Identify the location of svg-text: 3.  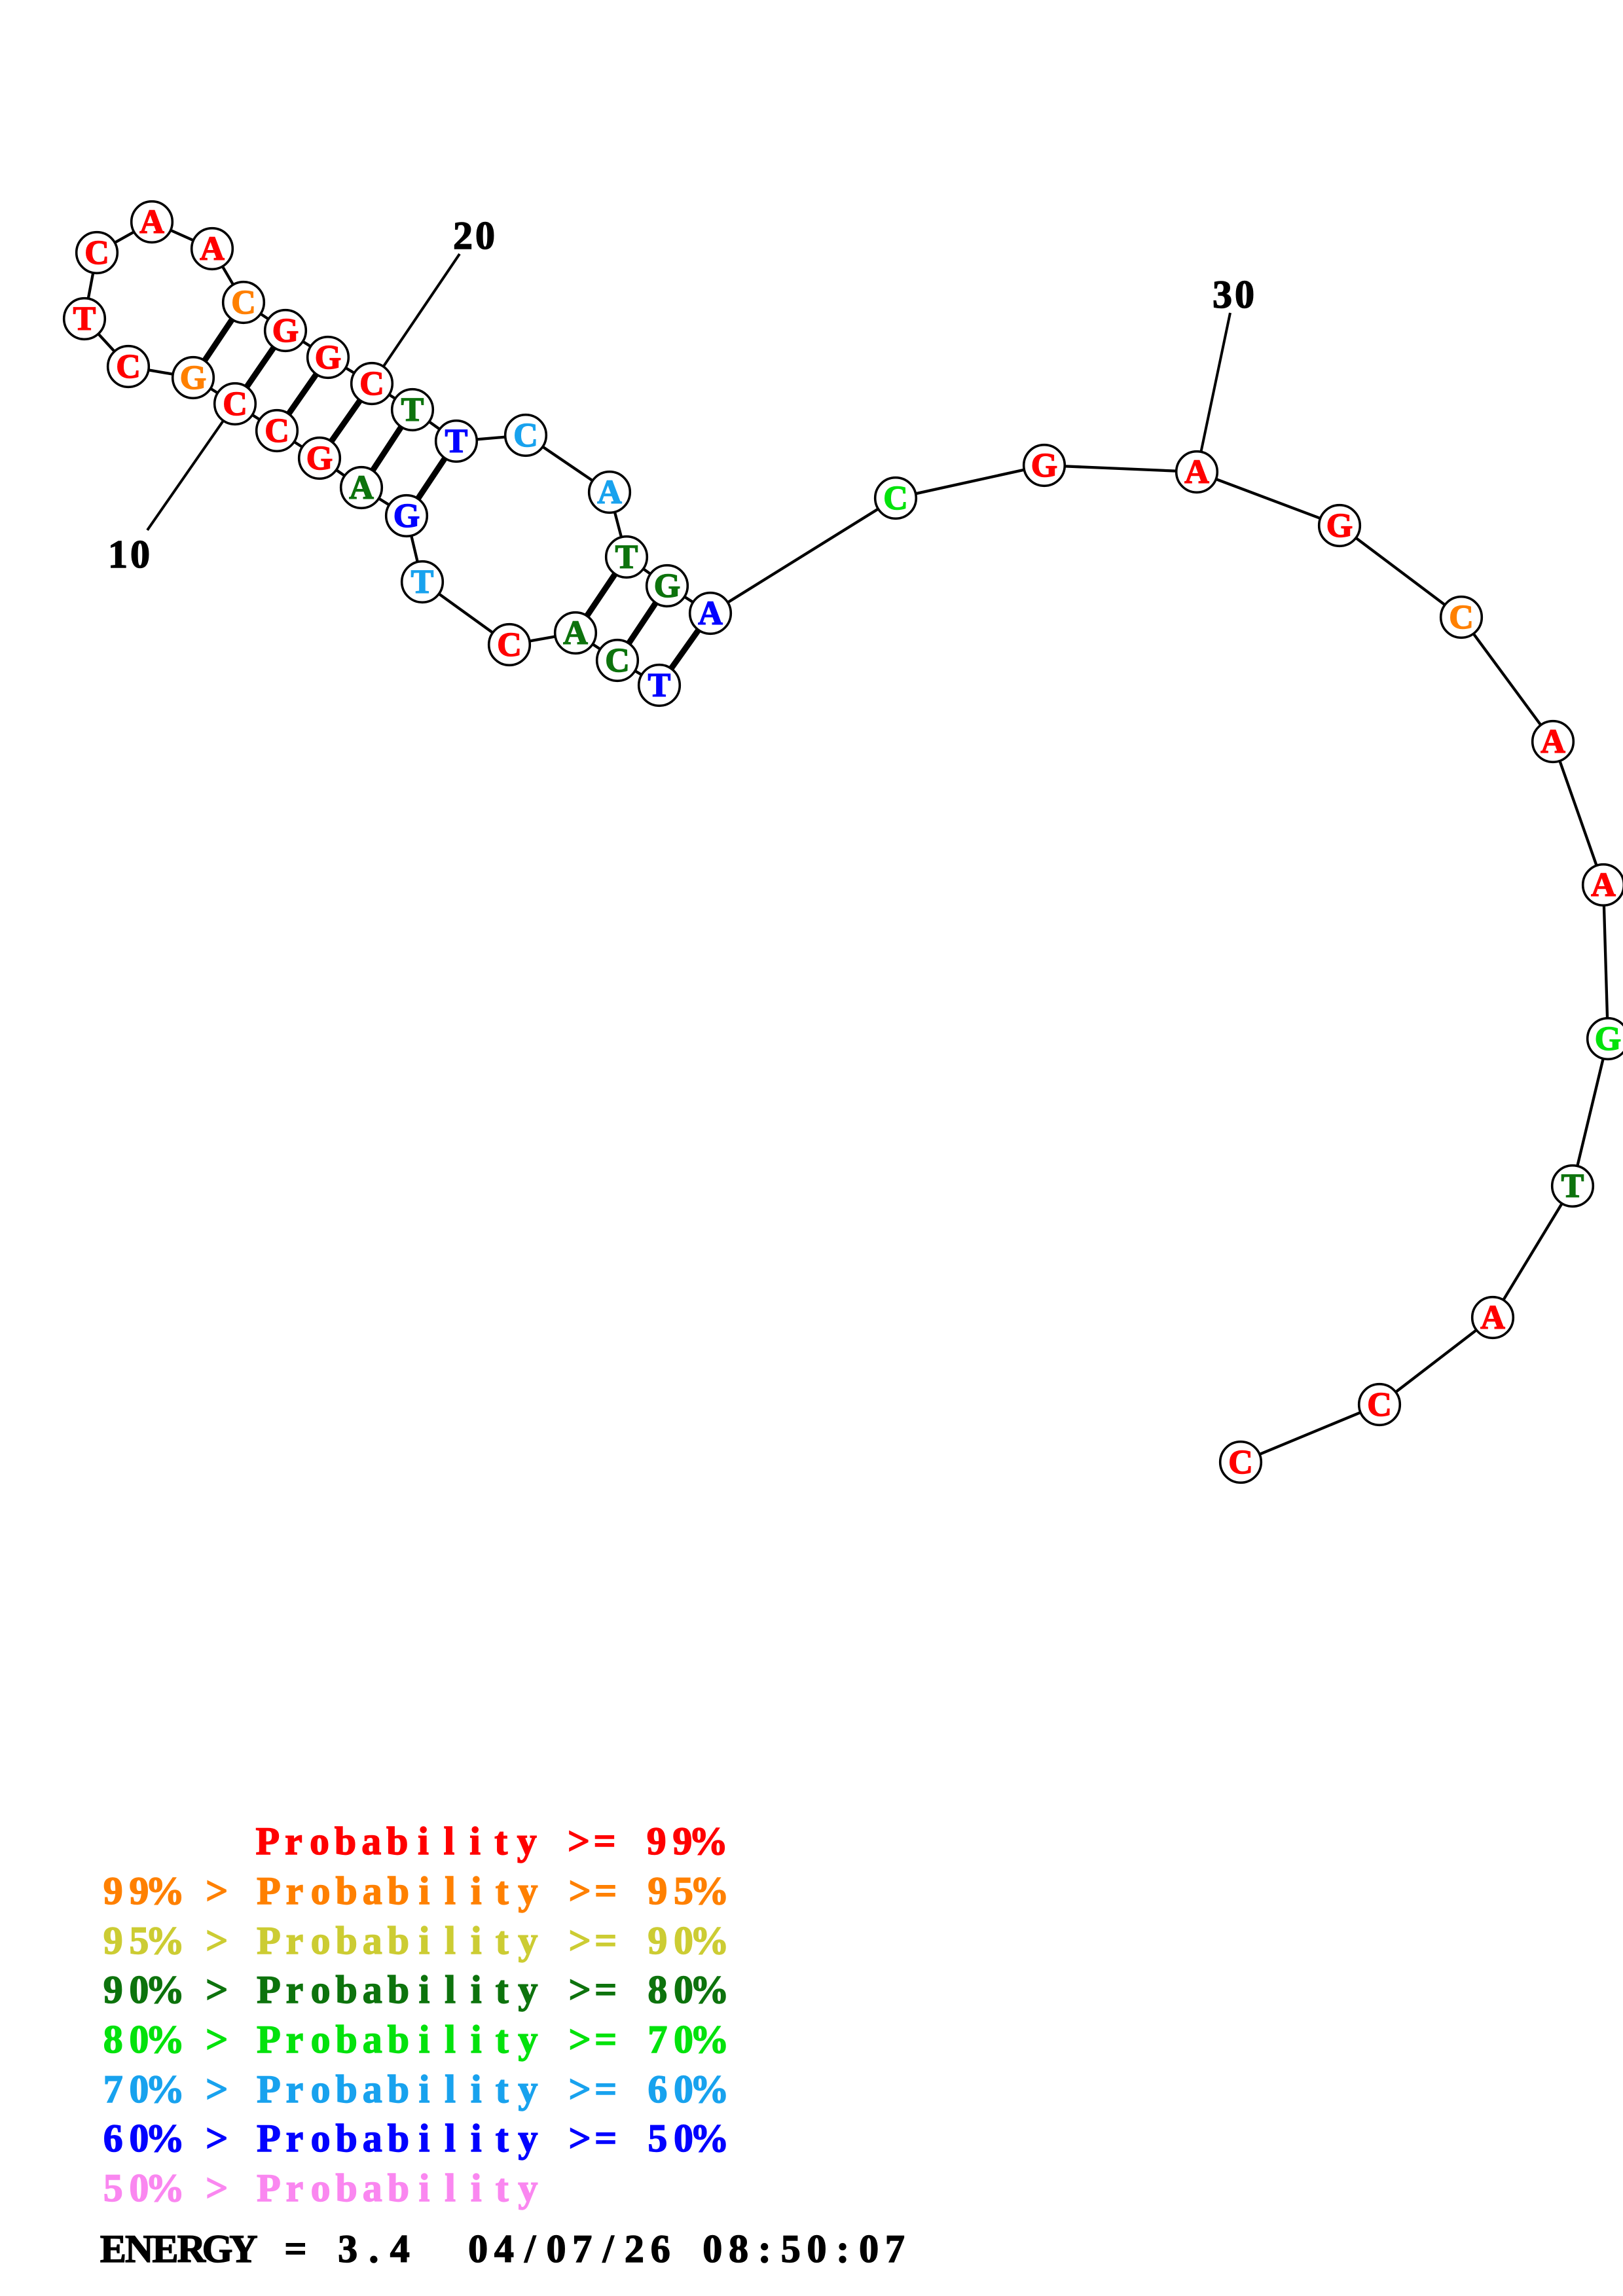
(347, 2248).